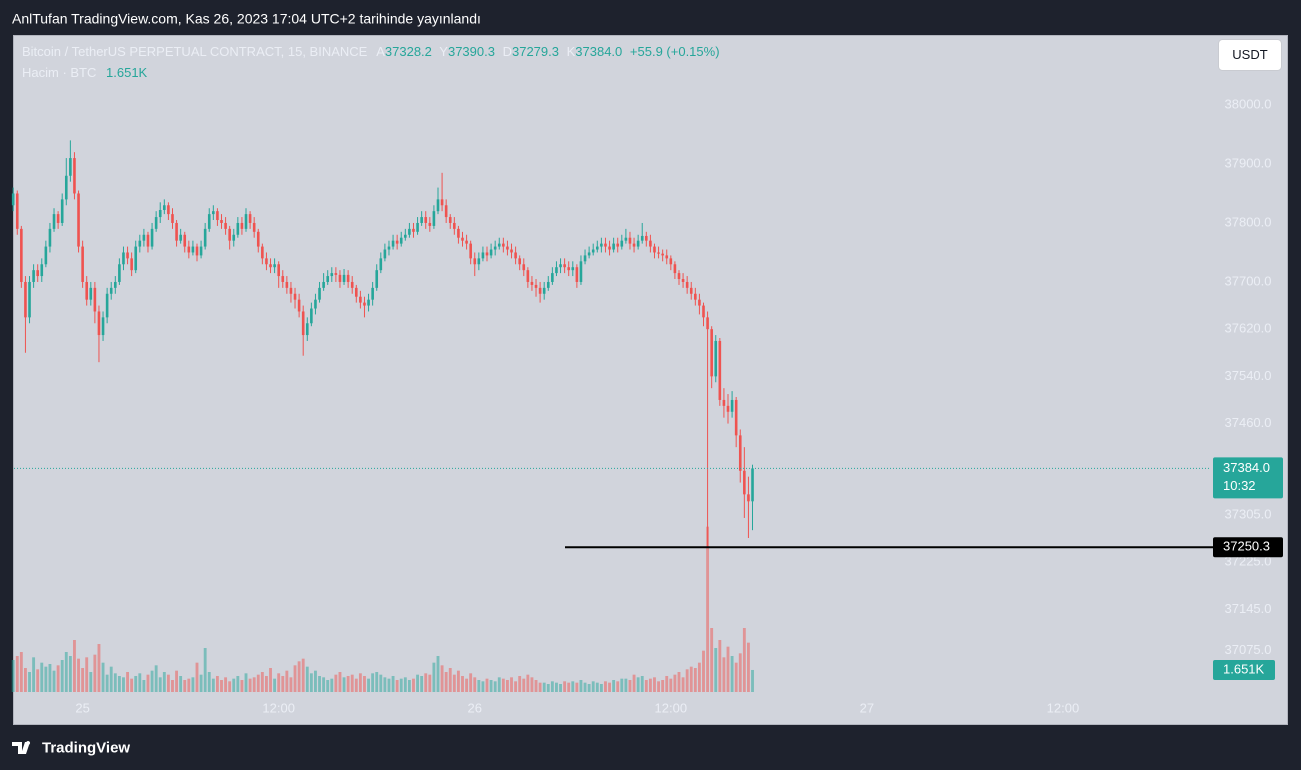  What do you see at coordinates (1248, 478) in the screenshot?
I see `last-price-tag` at bounding box center [1248, 478].